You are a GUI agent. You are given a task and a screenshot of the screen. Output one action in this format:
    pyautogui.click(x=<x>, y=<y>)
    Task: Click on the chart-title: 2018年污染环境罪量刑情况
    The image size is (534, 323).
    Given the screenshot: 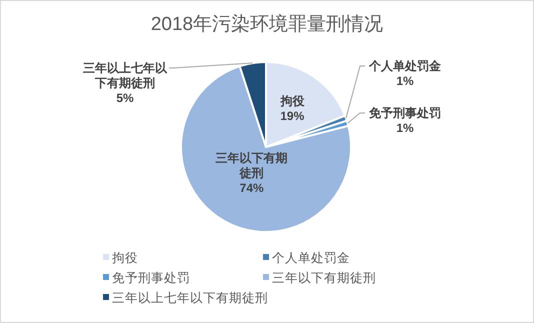 What is the action you would take?
    pyautogui.click(x=267, y=24)
    